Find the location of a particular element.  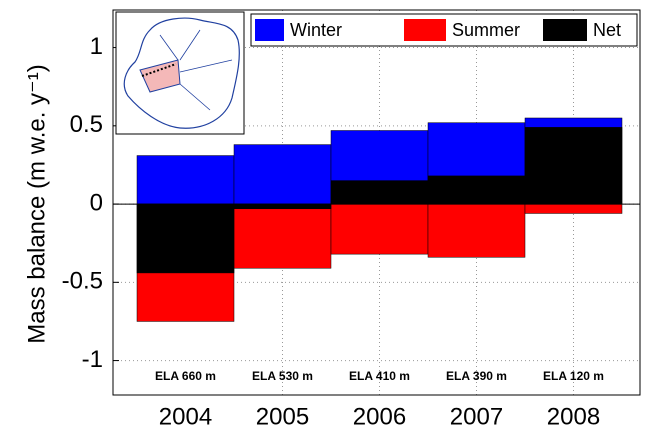

y-tick-label: -0.5 is located at coordinates (82, 281).